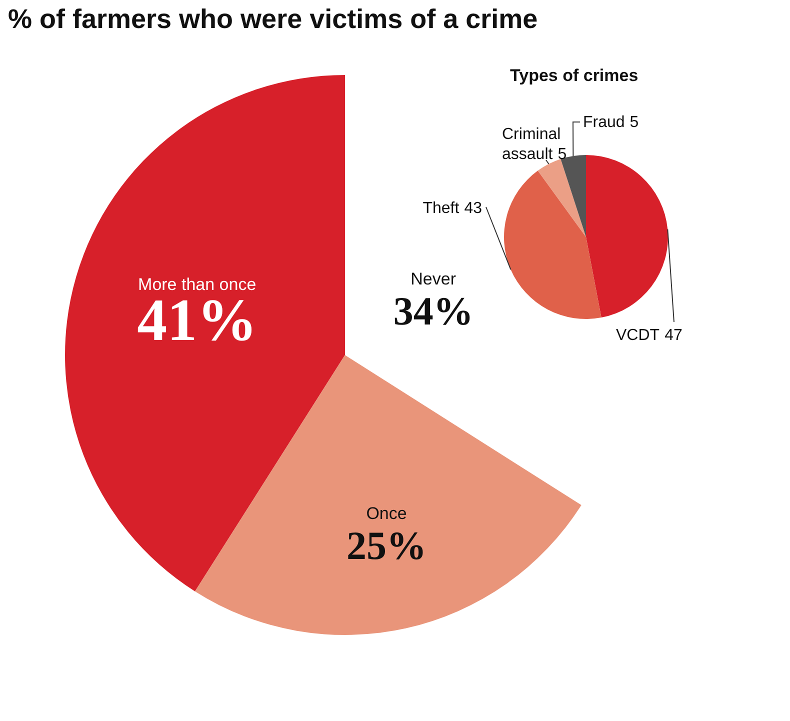 The image size is (790, 721). What do you see at coordinates (574, 76) in the screenshot?
I see `chart-title: Types of crimes` at bounding box center [574, 76].